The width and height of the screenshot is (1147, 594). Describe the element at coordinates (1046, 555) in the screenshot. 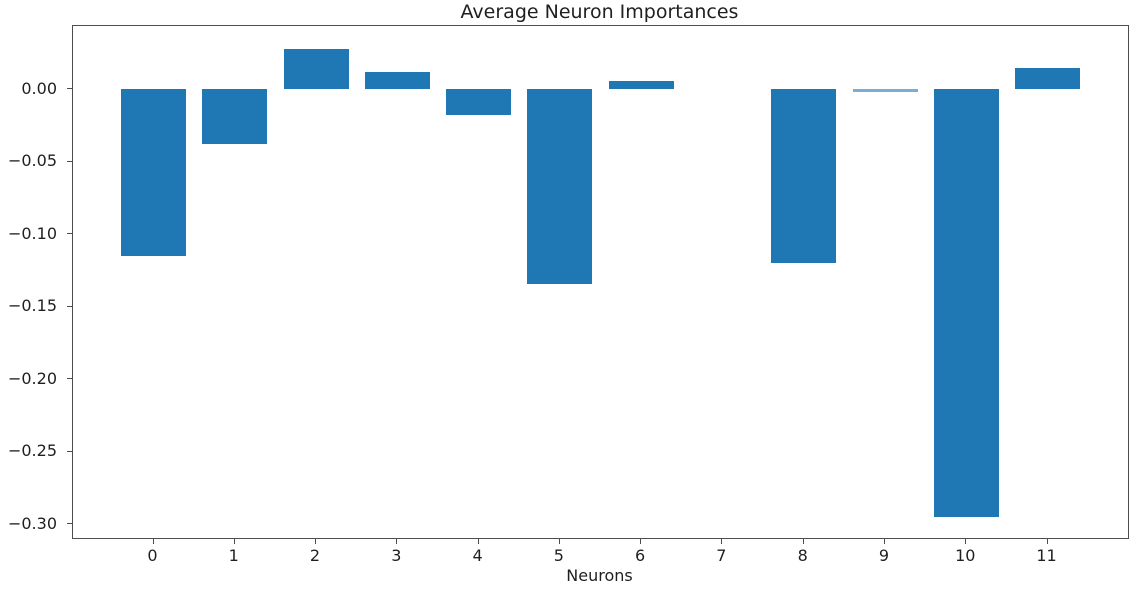

I see `x-tick-label: 11` at that location.